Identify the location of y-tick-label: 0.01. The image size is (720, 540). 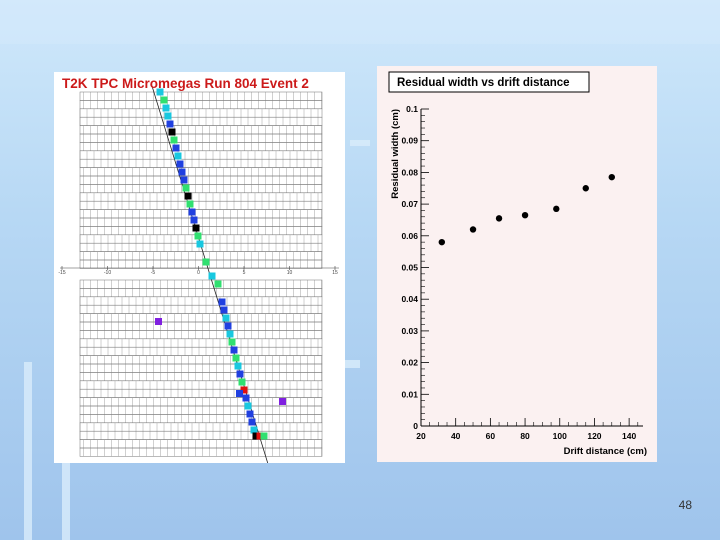
(409, 394).